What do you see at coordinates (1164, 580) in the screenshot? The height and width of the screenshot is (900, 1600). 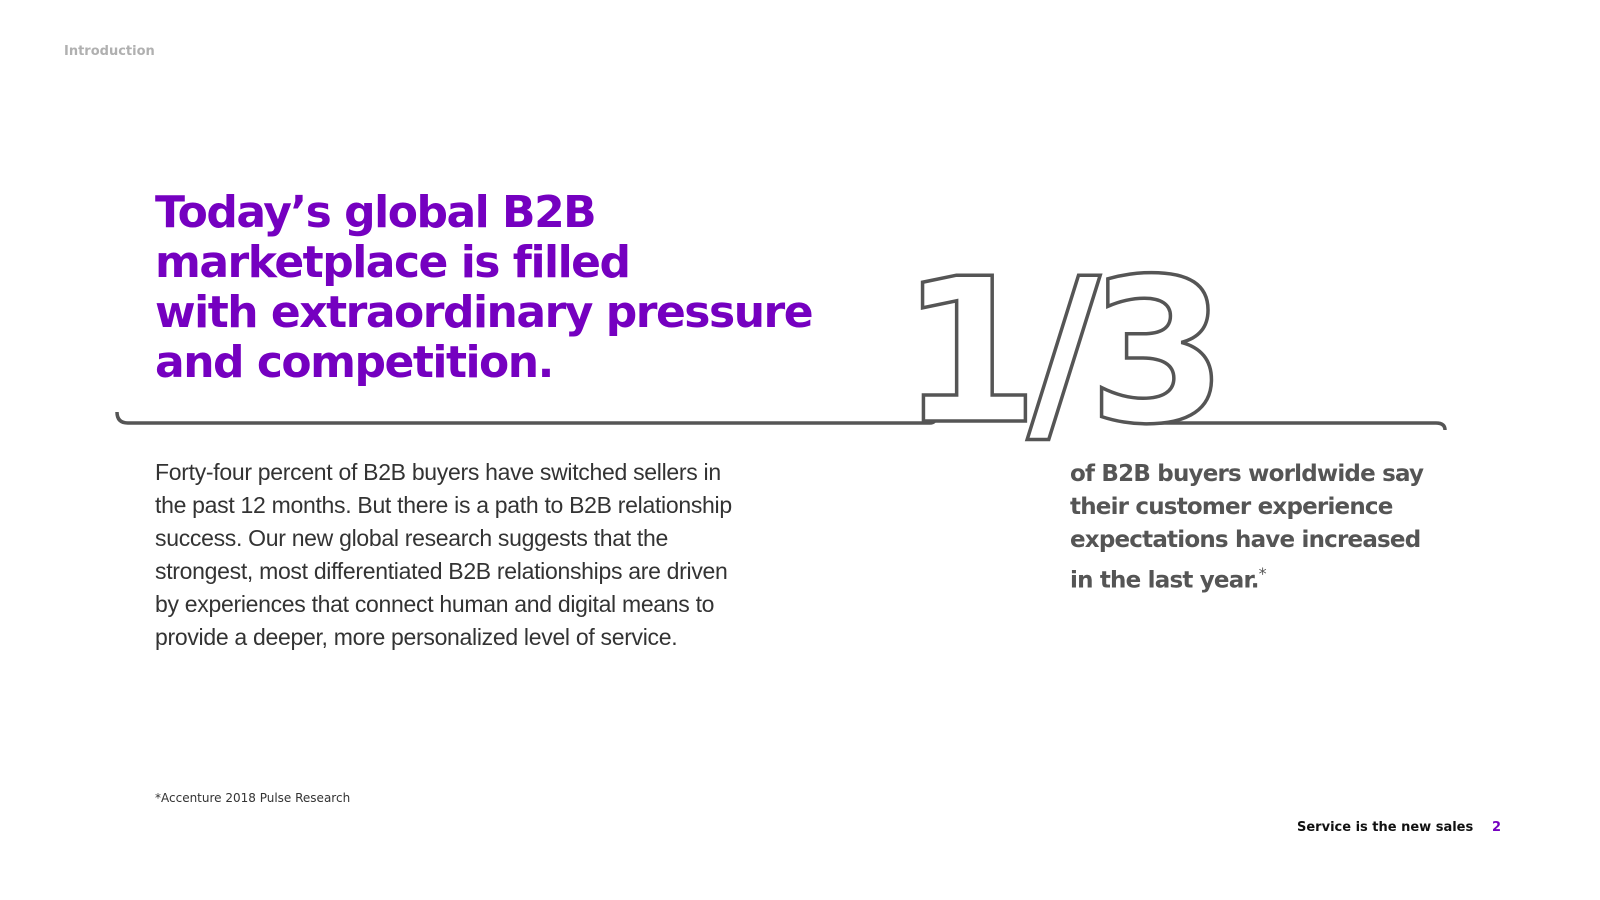 I see `stat-line-text: in the last year.` at bounding box center [1164, 580].